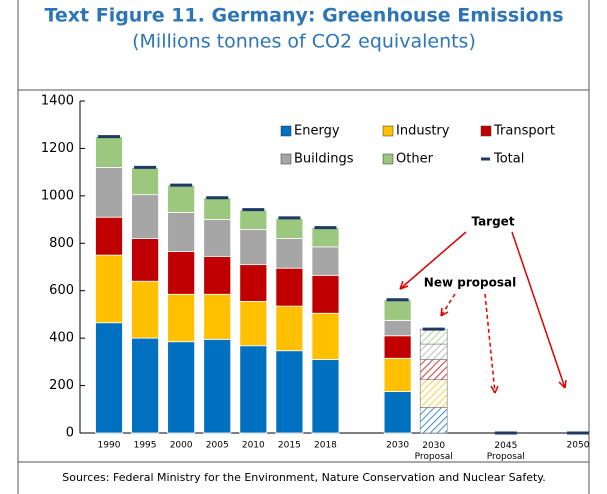 The height and width of the screenshot is (494, 607). What do you see at coordinates (324, 159) in the screenshot?
I see `legend-label: Buildings` at bounding box center [324, 159].